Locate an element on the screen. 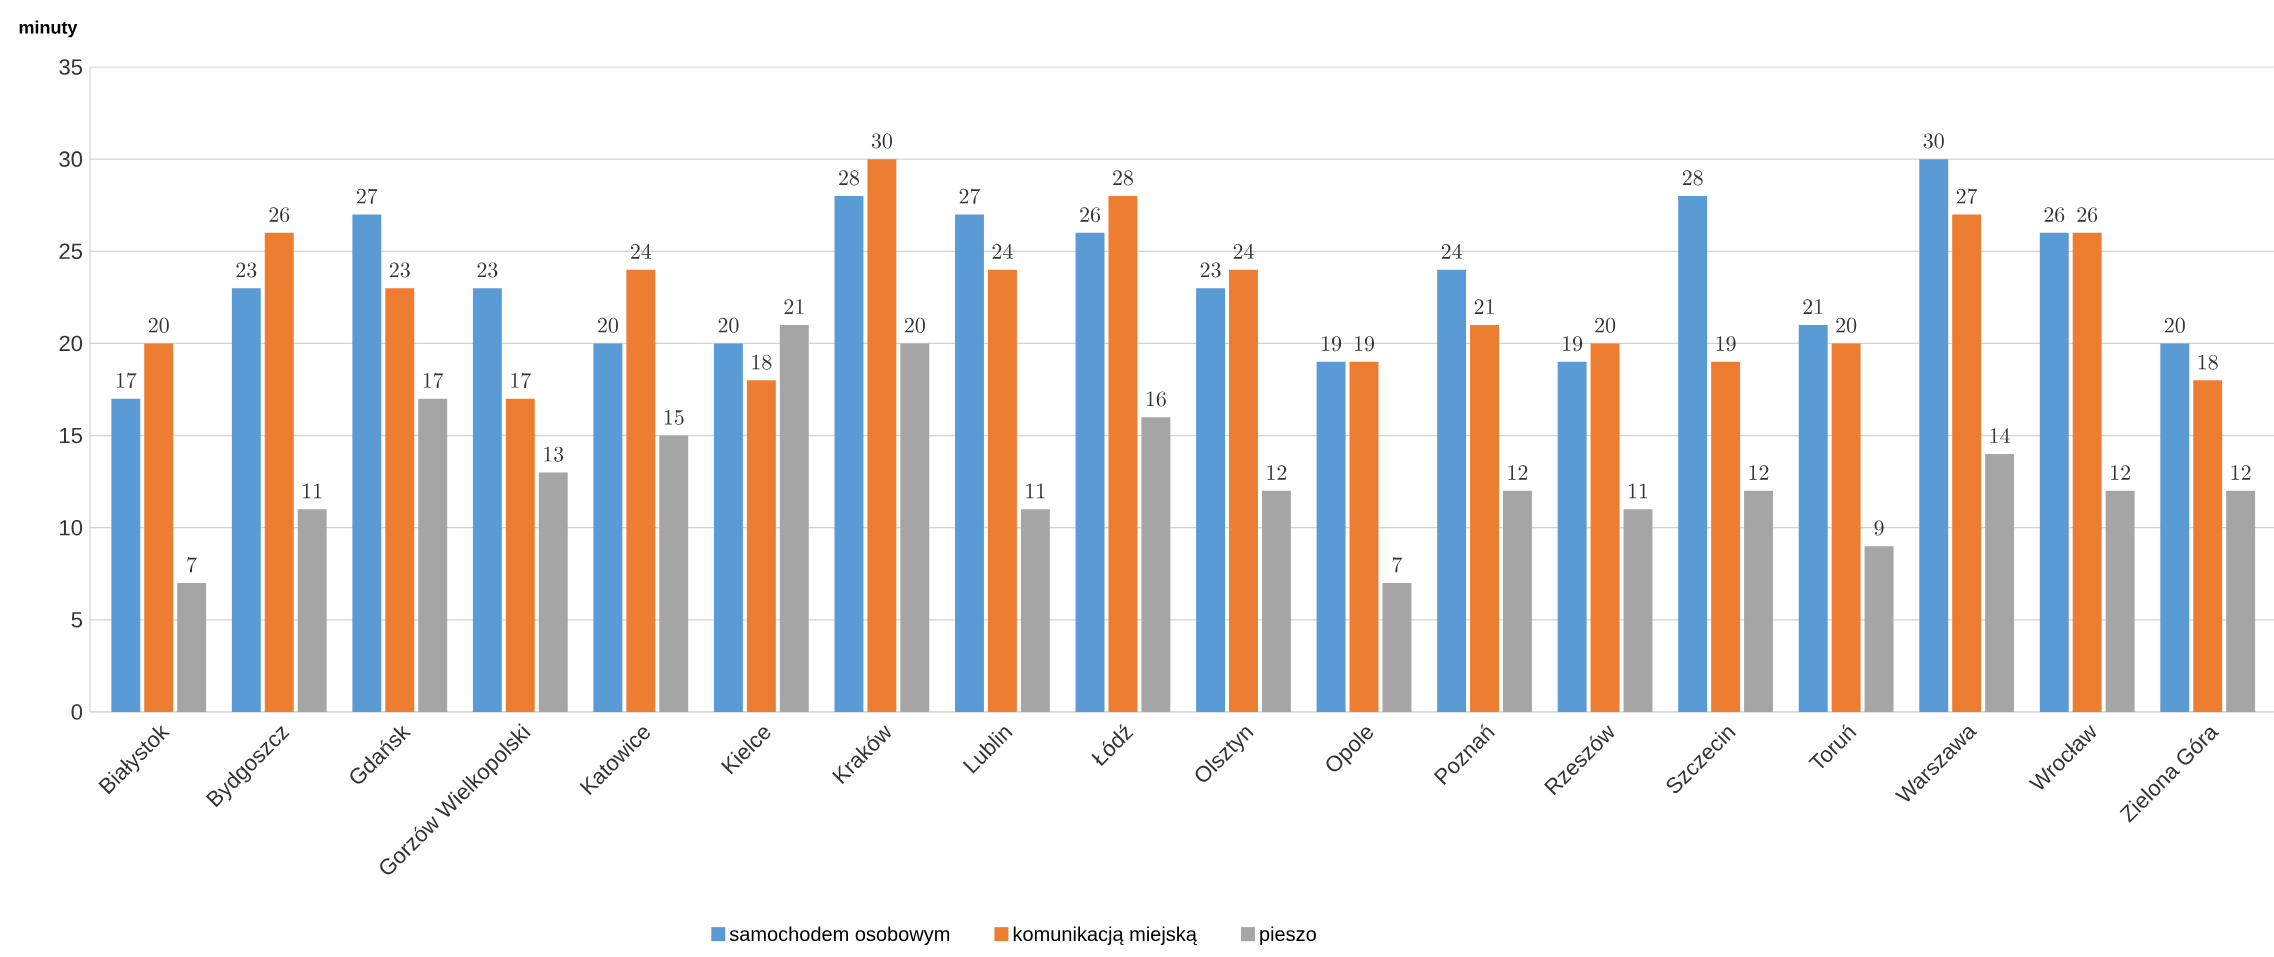 This screenshot has width=2274, height=957. y-tick-label: 0 is located at coordinates (77, 712).